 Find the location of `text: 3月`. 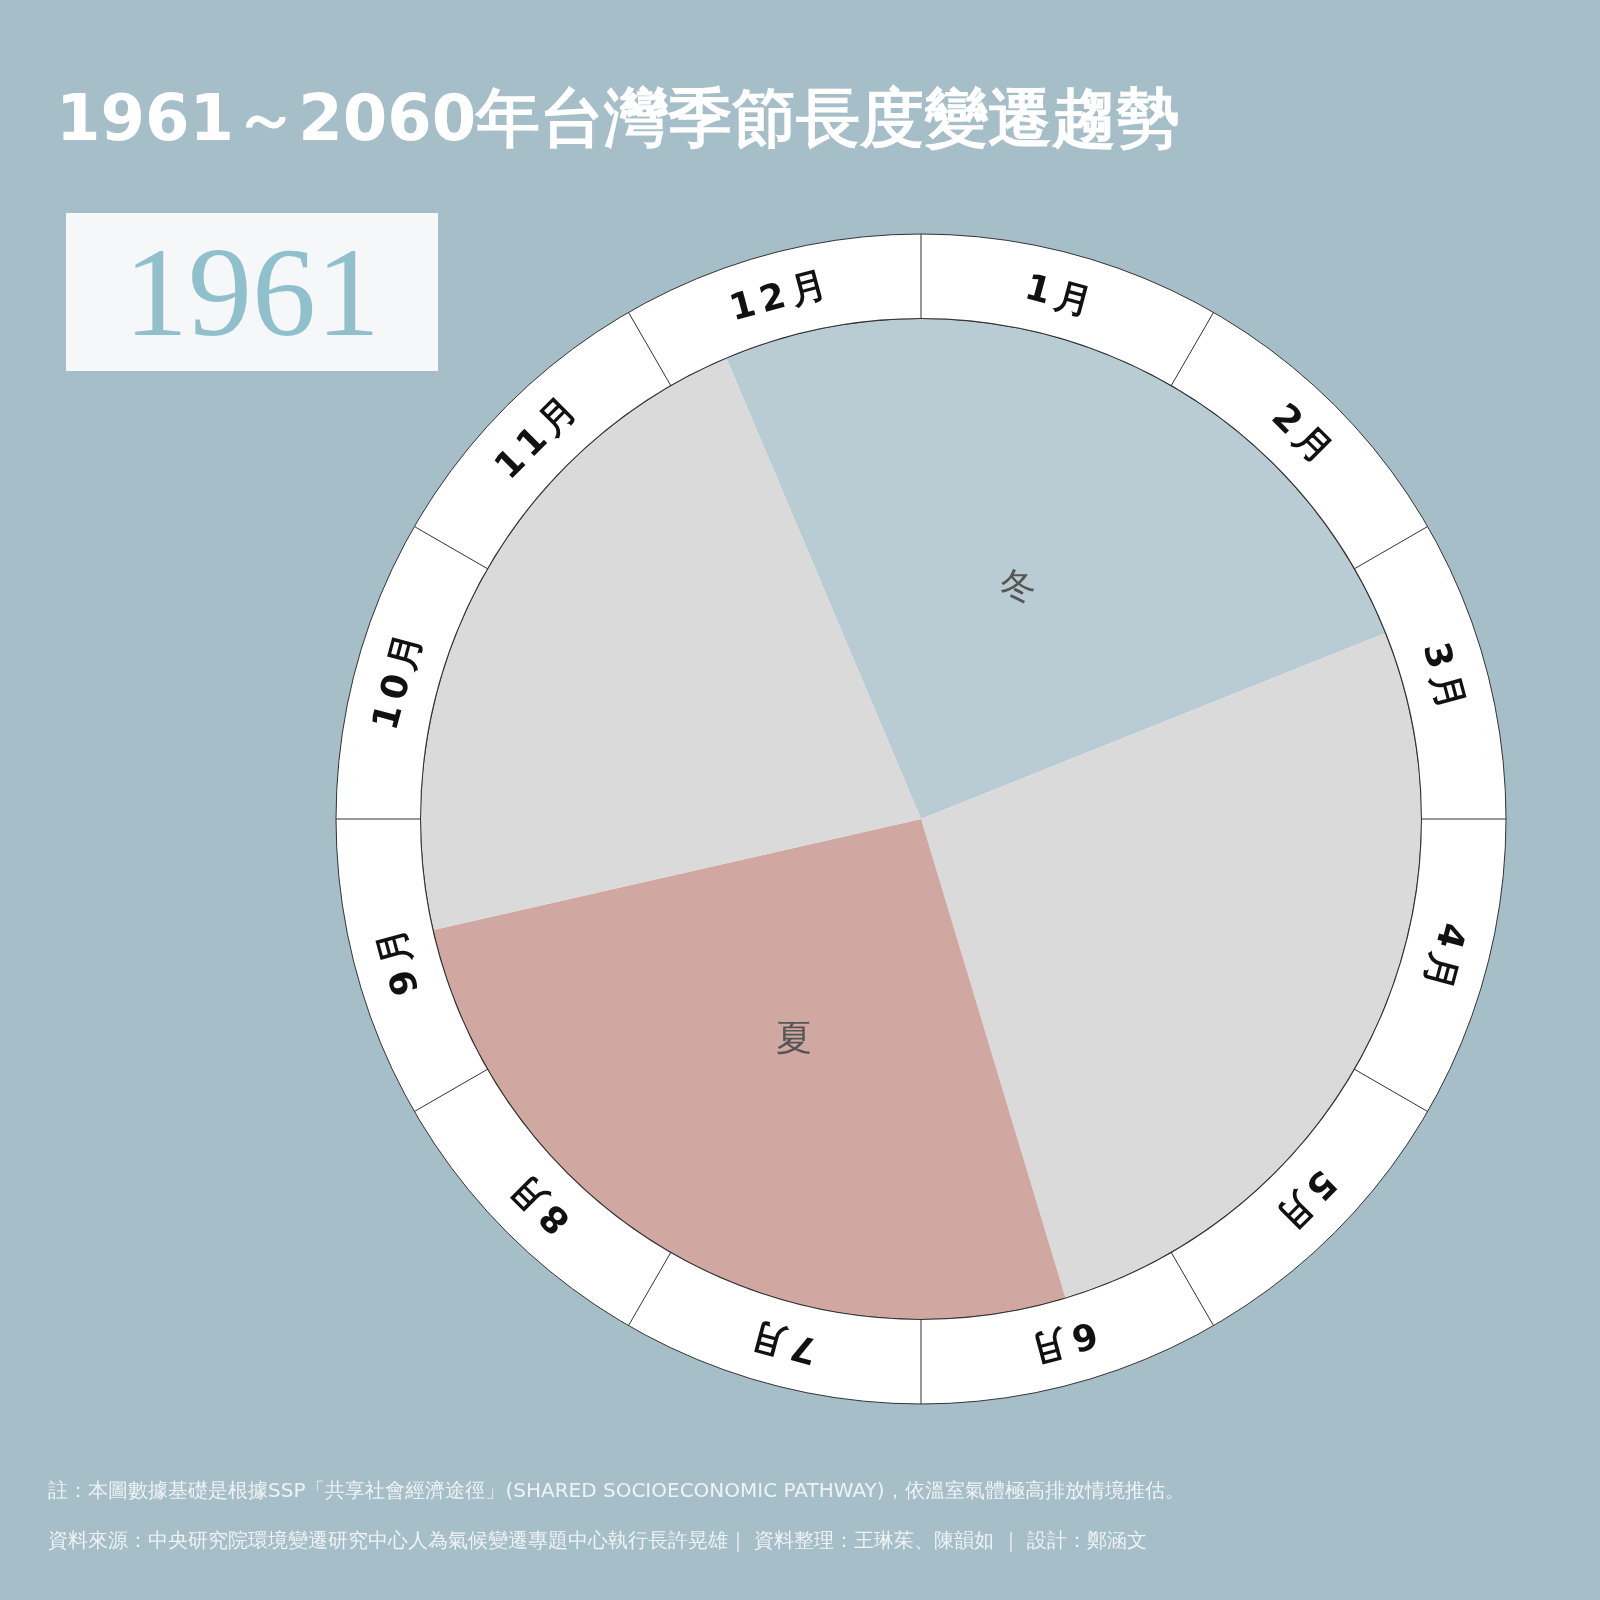

text: 3月 is located at coordinates (1445, 679).